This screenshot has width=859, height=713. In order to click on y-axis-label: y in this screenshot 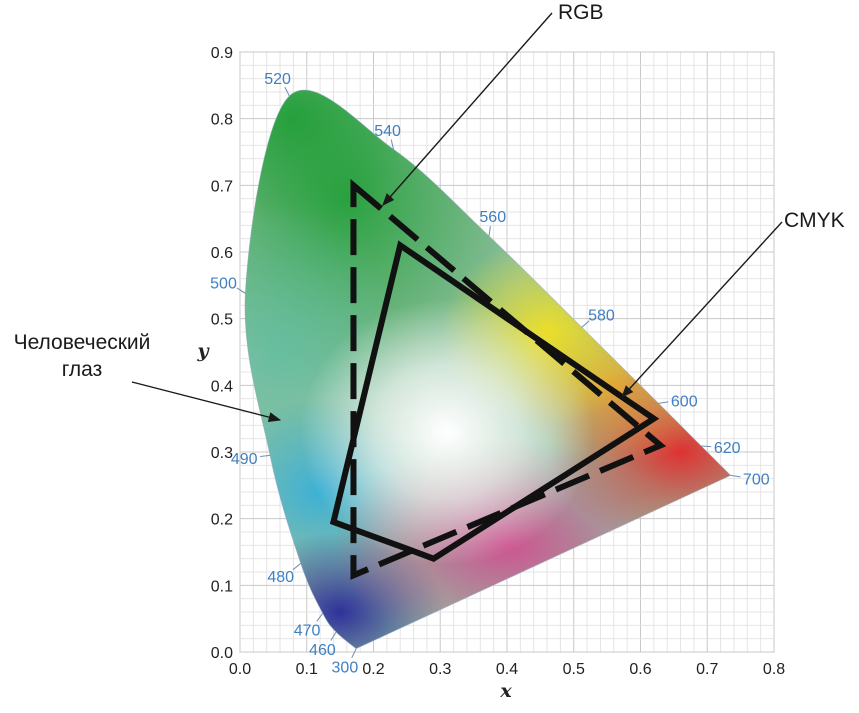, I will do `click(203, 351)`.